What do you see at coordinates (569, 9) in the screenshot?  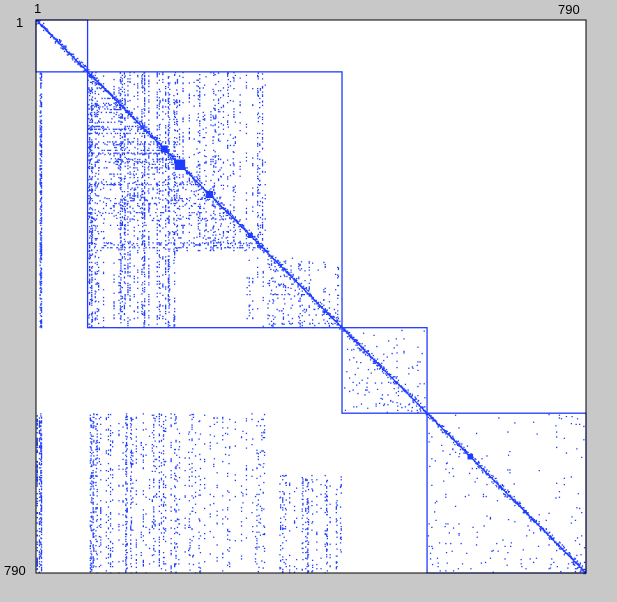 I see `x-tick-label-end: 790` at bounding box center [569, 9].